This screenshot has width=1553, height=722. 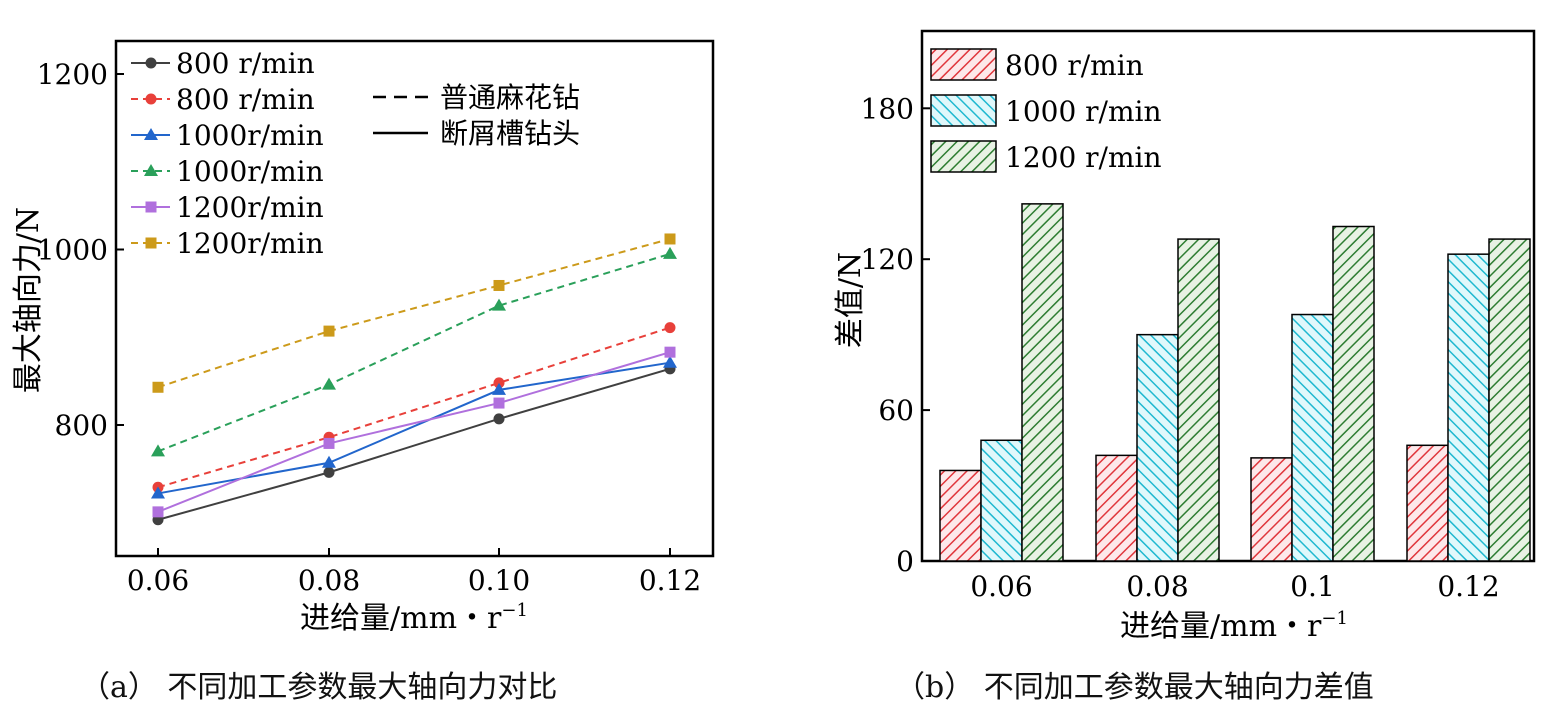 I want to click on caption-a: （a） 不同加工参数最大轴向力对比, so click(x=319, y=687).